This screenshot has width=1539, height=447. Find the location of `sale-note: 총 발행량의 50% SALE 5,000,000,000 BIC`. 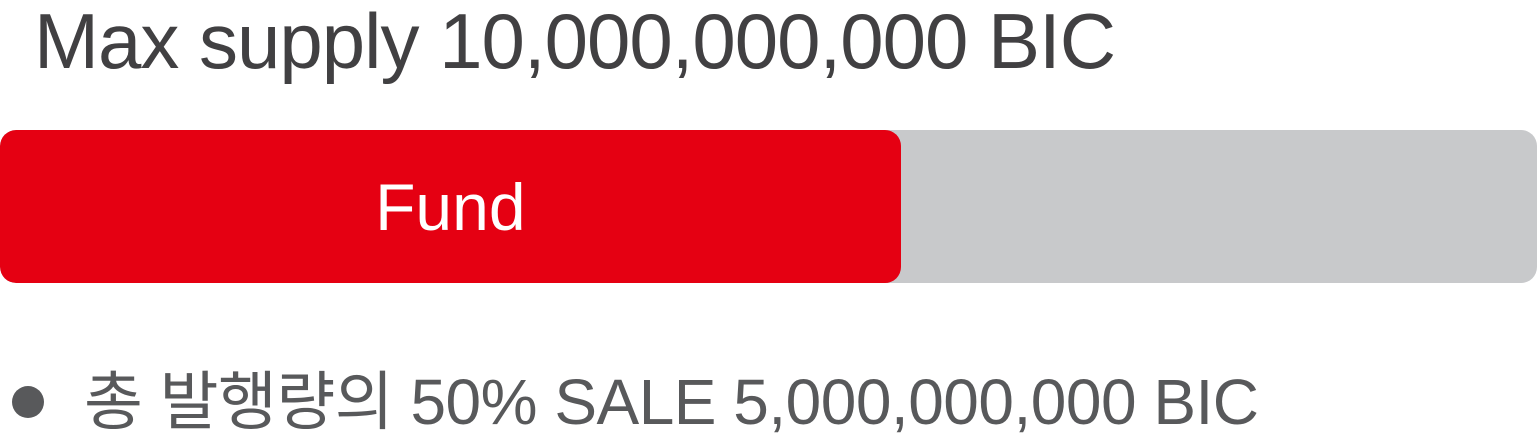

sale-note: 총 발행량의 50% SALE 5,000,000,000 BIC is located at coordinates (635, 402).